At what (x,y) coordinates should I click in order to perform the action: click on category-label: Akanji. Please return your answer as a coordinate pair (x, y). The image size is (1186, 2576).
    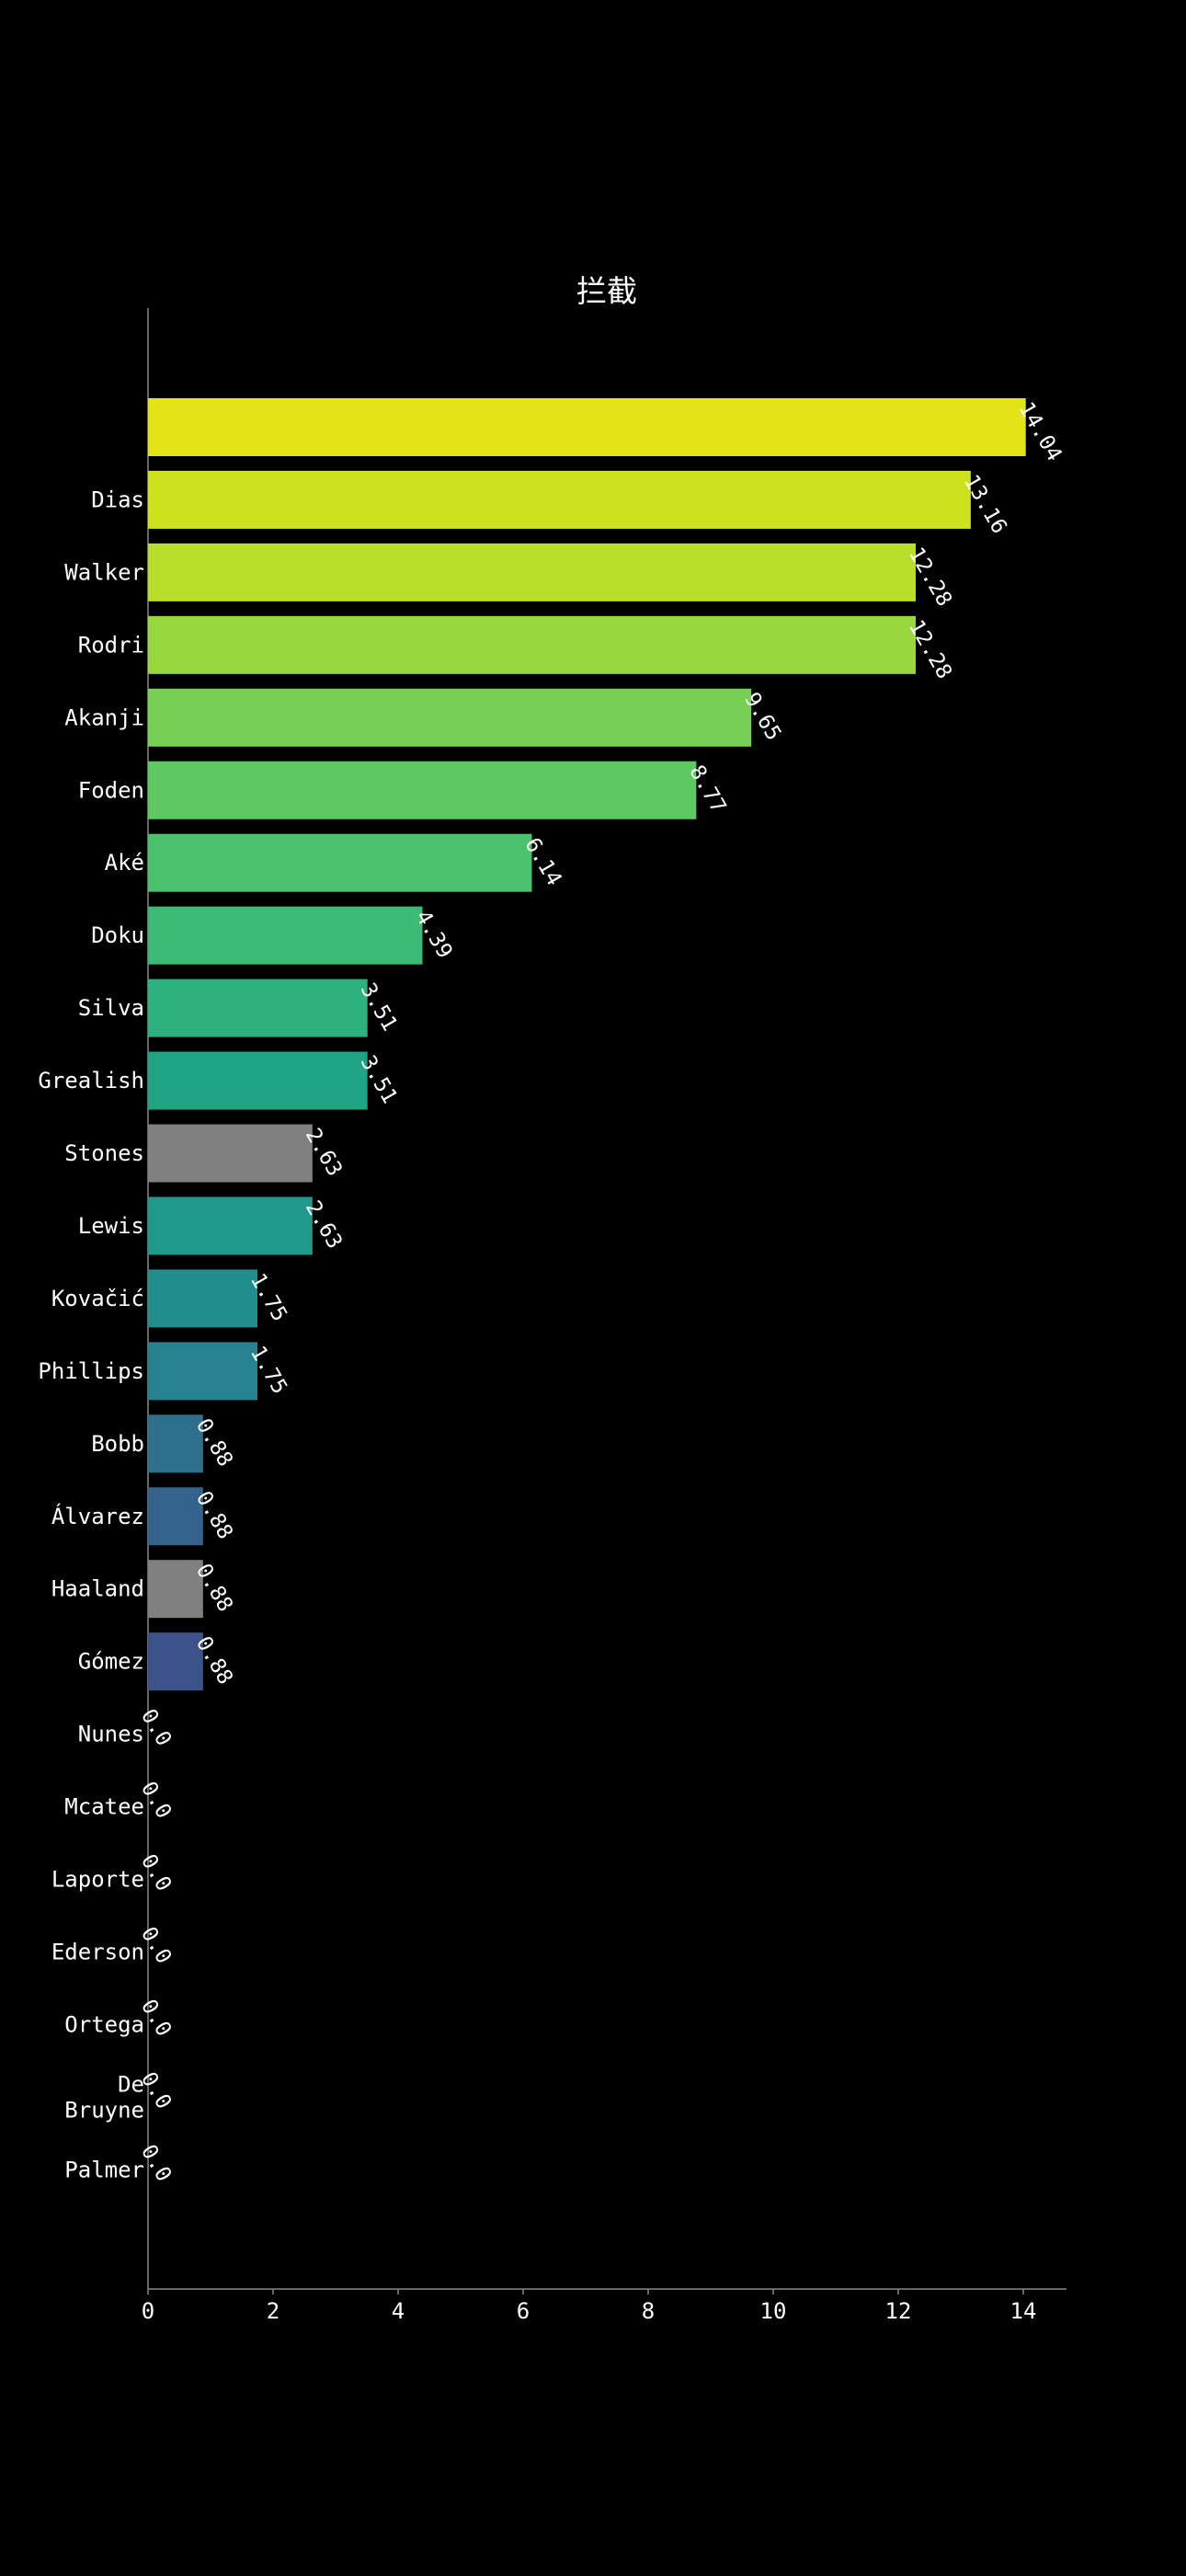
    Looking at the image, I should click on (104, 717).